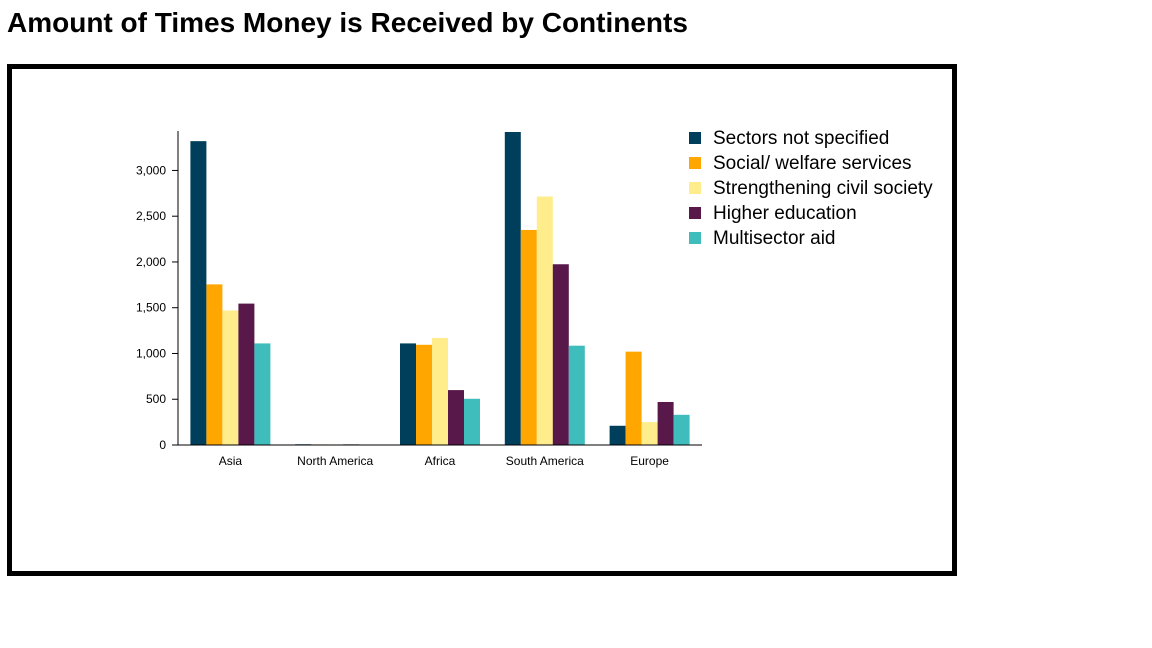 This screenshot has width=1152, height=648. Describe the element at coordinates (151, 308) in the screenshot. I see `y-tick-label: 1,500` at that location.